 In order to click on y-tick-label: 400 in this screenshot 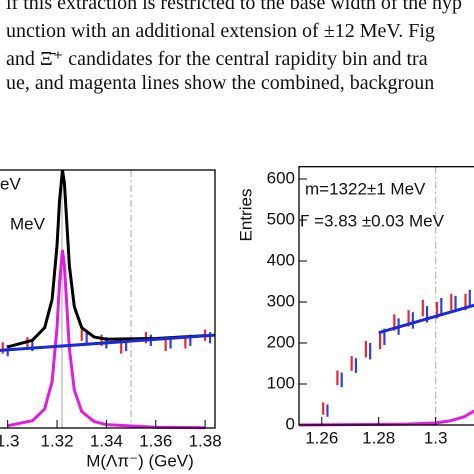, I will do `click(281, 259)`.